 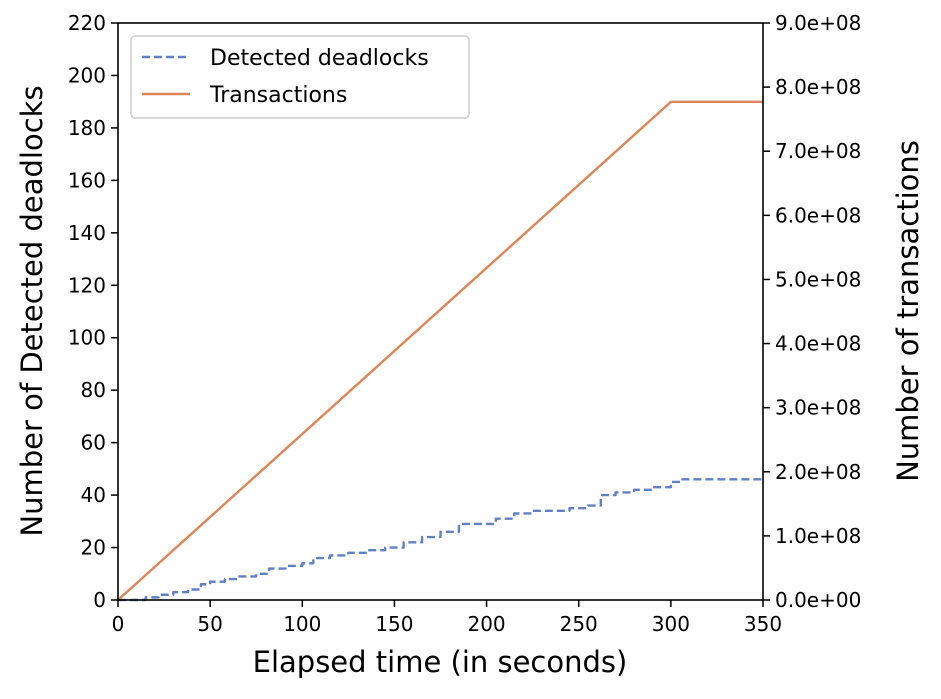 I want to click on right-y-tick-label: 5.0e+08, so click(x=818, y=279).